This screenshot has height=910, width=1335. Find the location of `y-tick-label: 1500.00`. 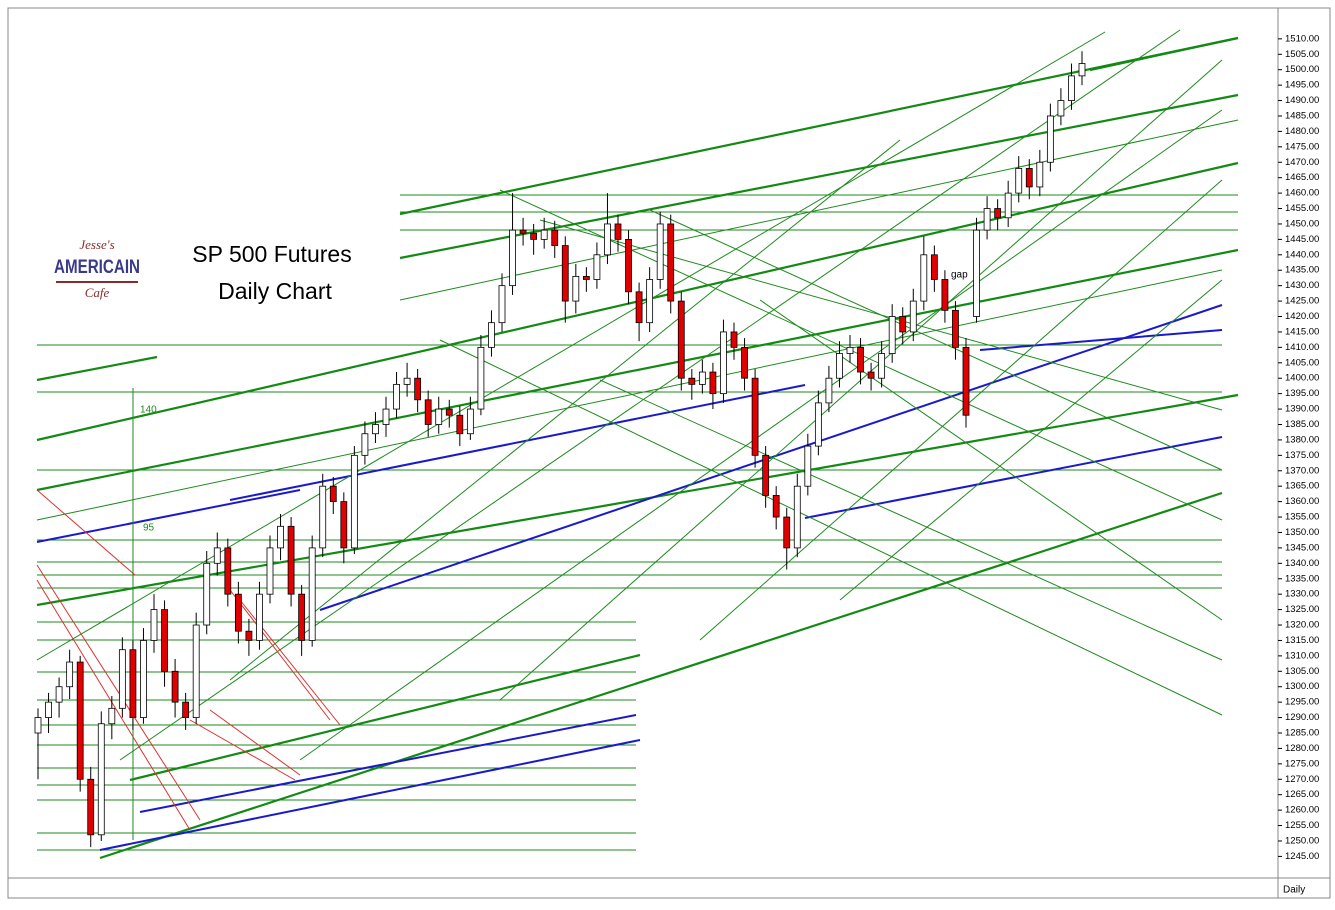

y-tick-label: 1500.00 is located at coordinates (1302, 69).